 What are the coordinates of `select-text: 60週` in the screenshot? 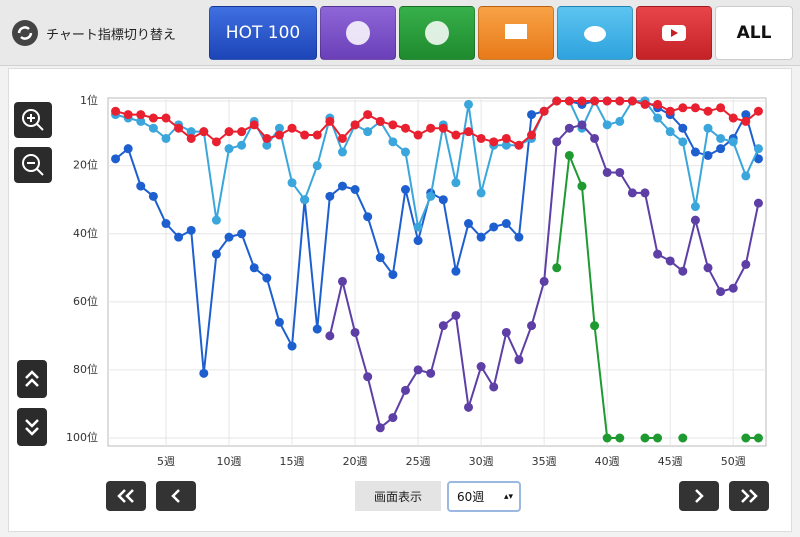 It's located at (471, 497).